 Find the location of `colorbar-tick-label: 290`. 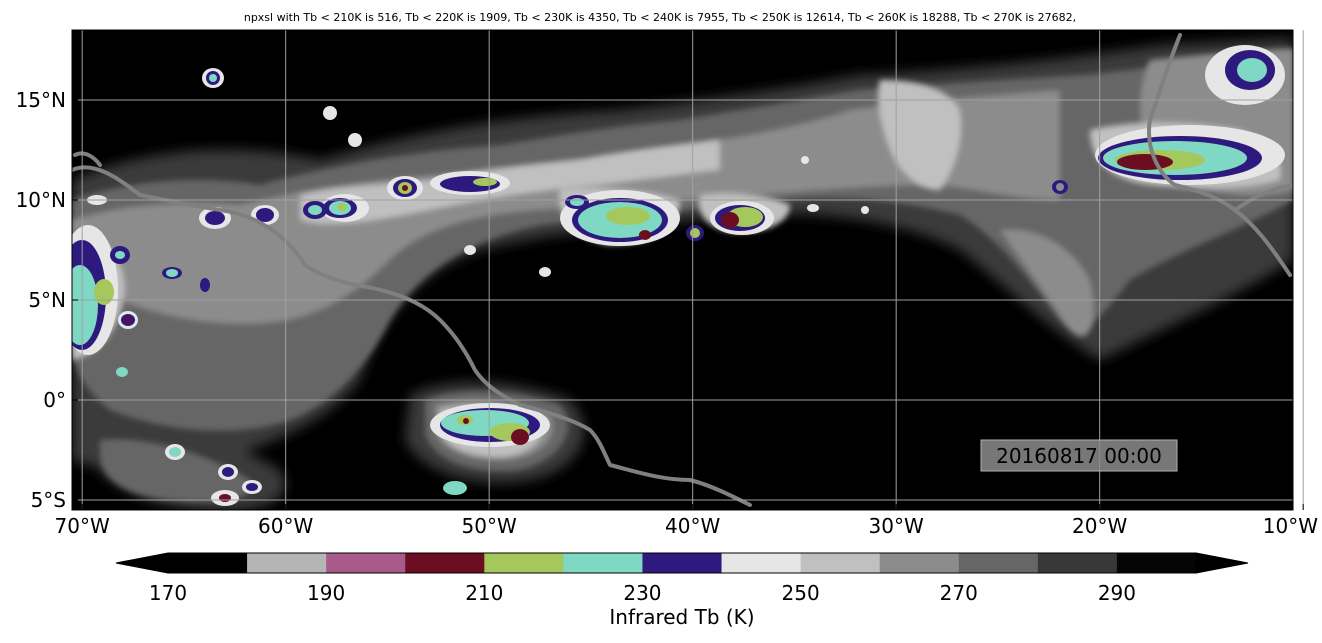

colorbar-tick-label: 290 is located at coordinates (1117, 593).